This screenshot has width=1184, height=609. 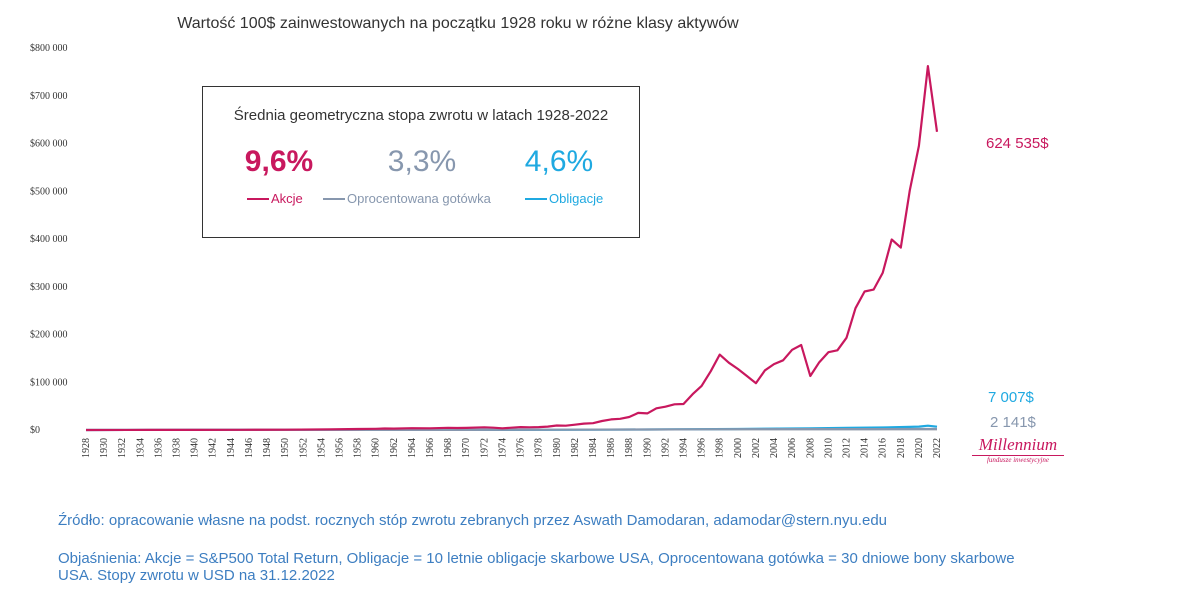 What do you see at coordinates (559, 161) in the screenshot?
I see `bonds-rate: 4,6%` at bounding box center [559, 161].